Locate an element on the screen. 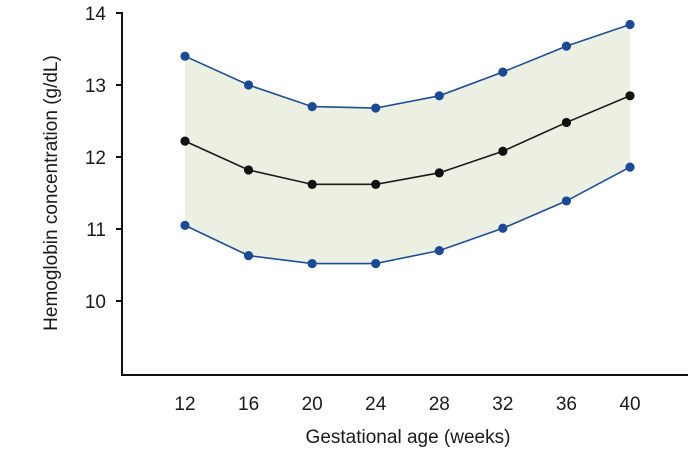  y-tick-label: 11 is located at coordinates (96, 230).